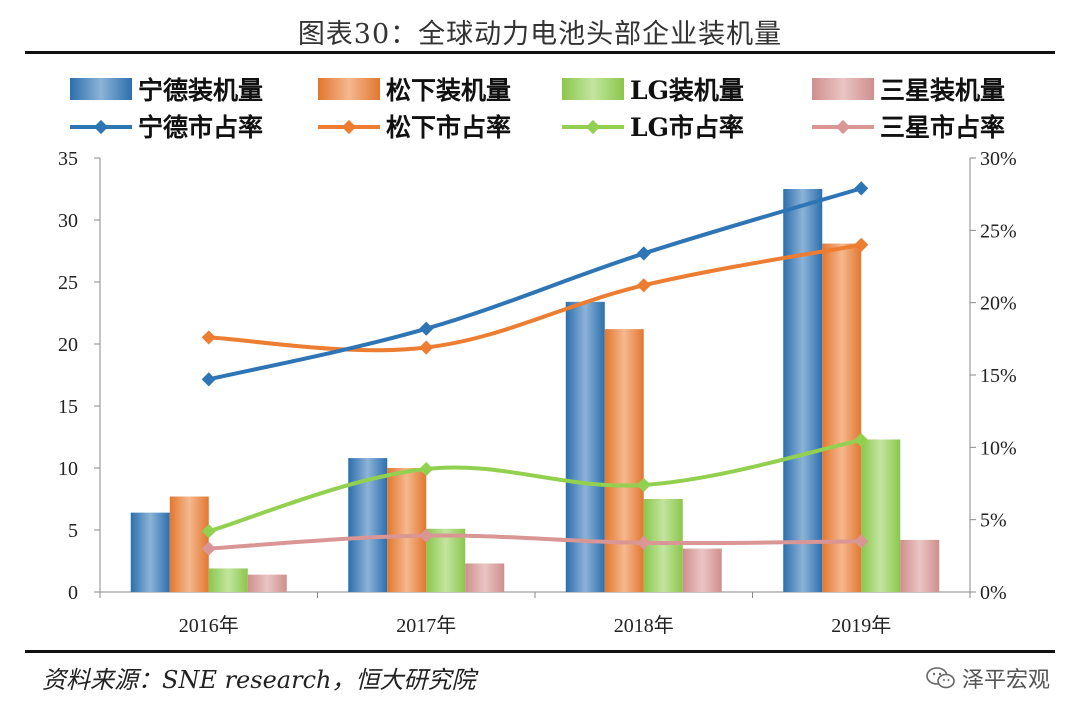 This screenshot has height=724, width=1080. Describe the element at coordinates (448, 127) in the screenshot. I see `legend-label: 松下市占率` at that location.